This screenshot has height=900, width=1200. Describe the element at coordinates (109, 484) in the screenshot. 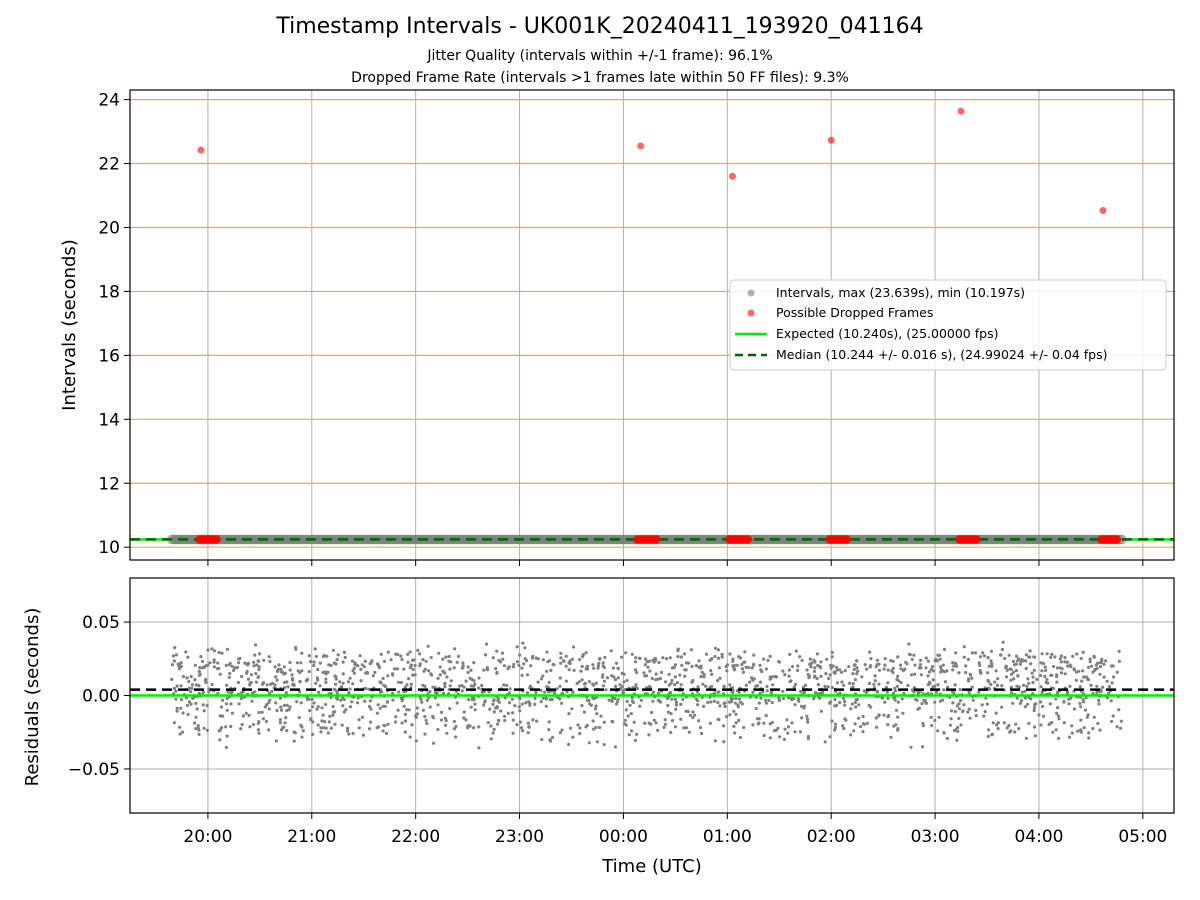

I see `intervals-y-tick-label: 12` at that location.